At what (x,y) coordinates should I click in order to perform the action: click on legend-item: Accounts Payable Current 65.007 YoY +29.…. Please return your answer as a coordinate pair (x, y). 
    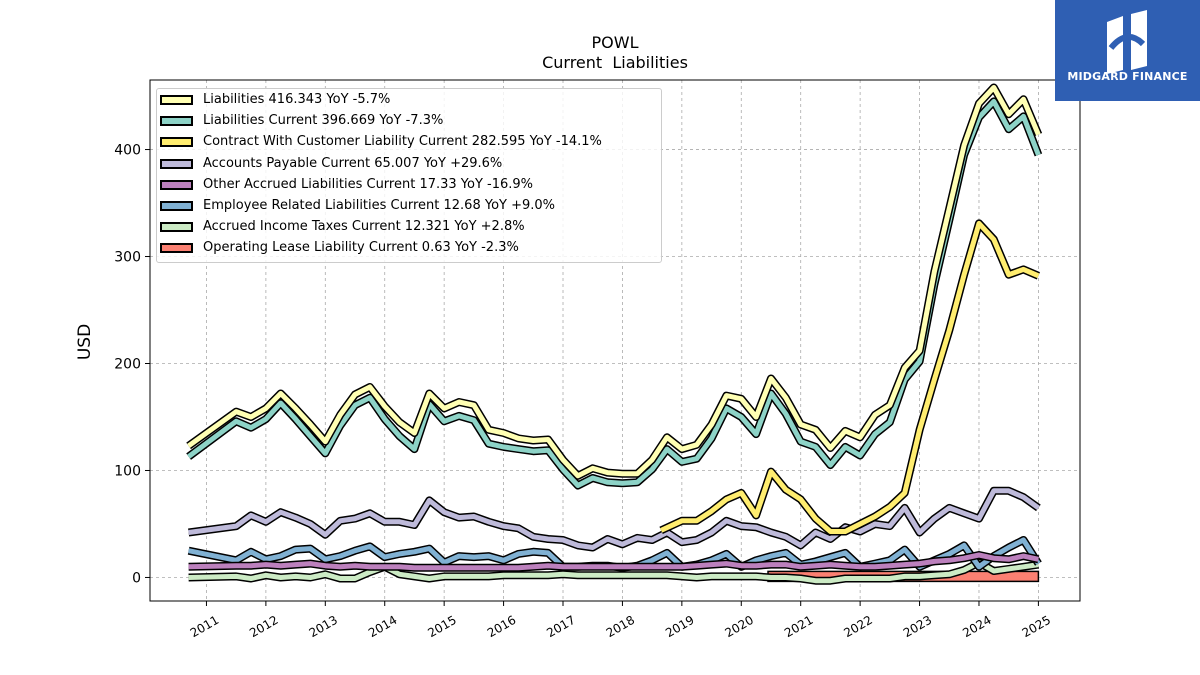
    Looking at the image, I should click on (409, 164).